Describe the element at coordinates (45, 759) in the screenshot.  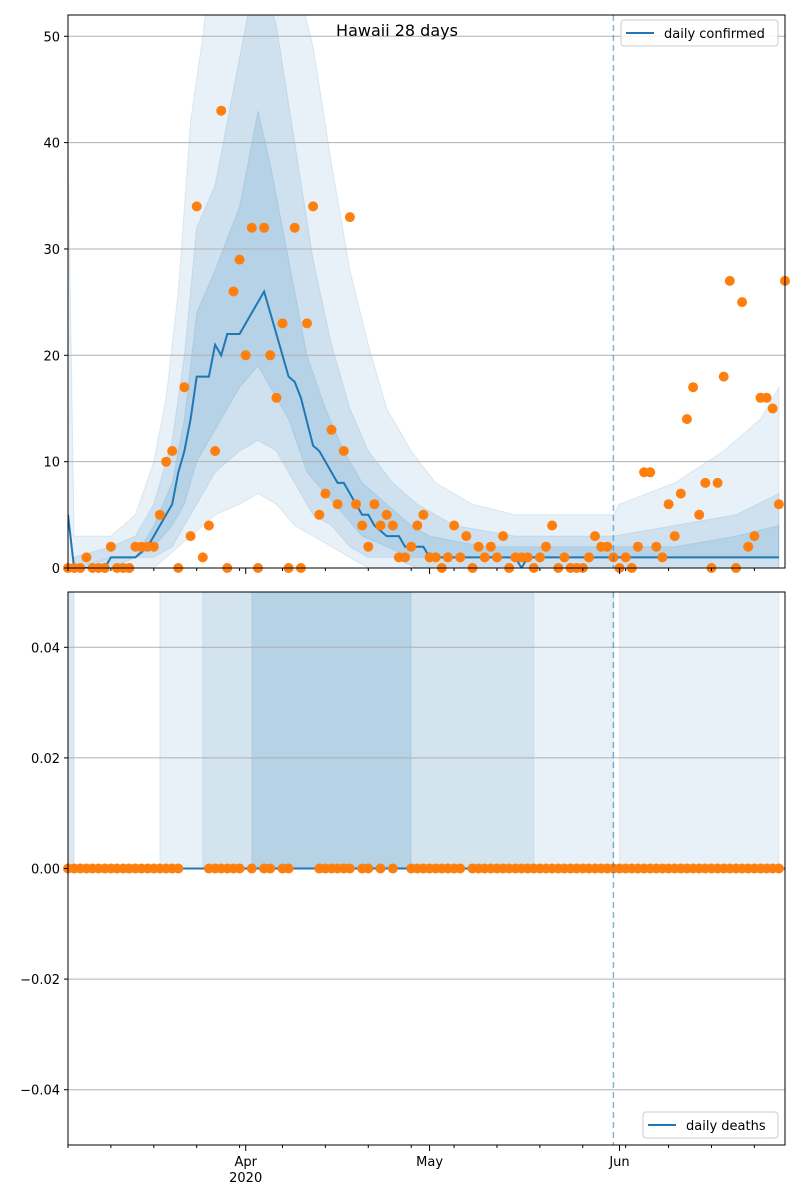
I see `deaths-ytick-label: 0.02` at that location.